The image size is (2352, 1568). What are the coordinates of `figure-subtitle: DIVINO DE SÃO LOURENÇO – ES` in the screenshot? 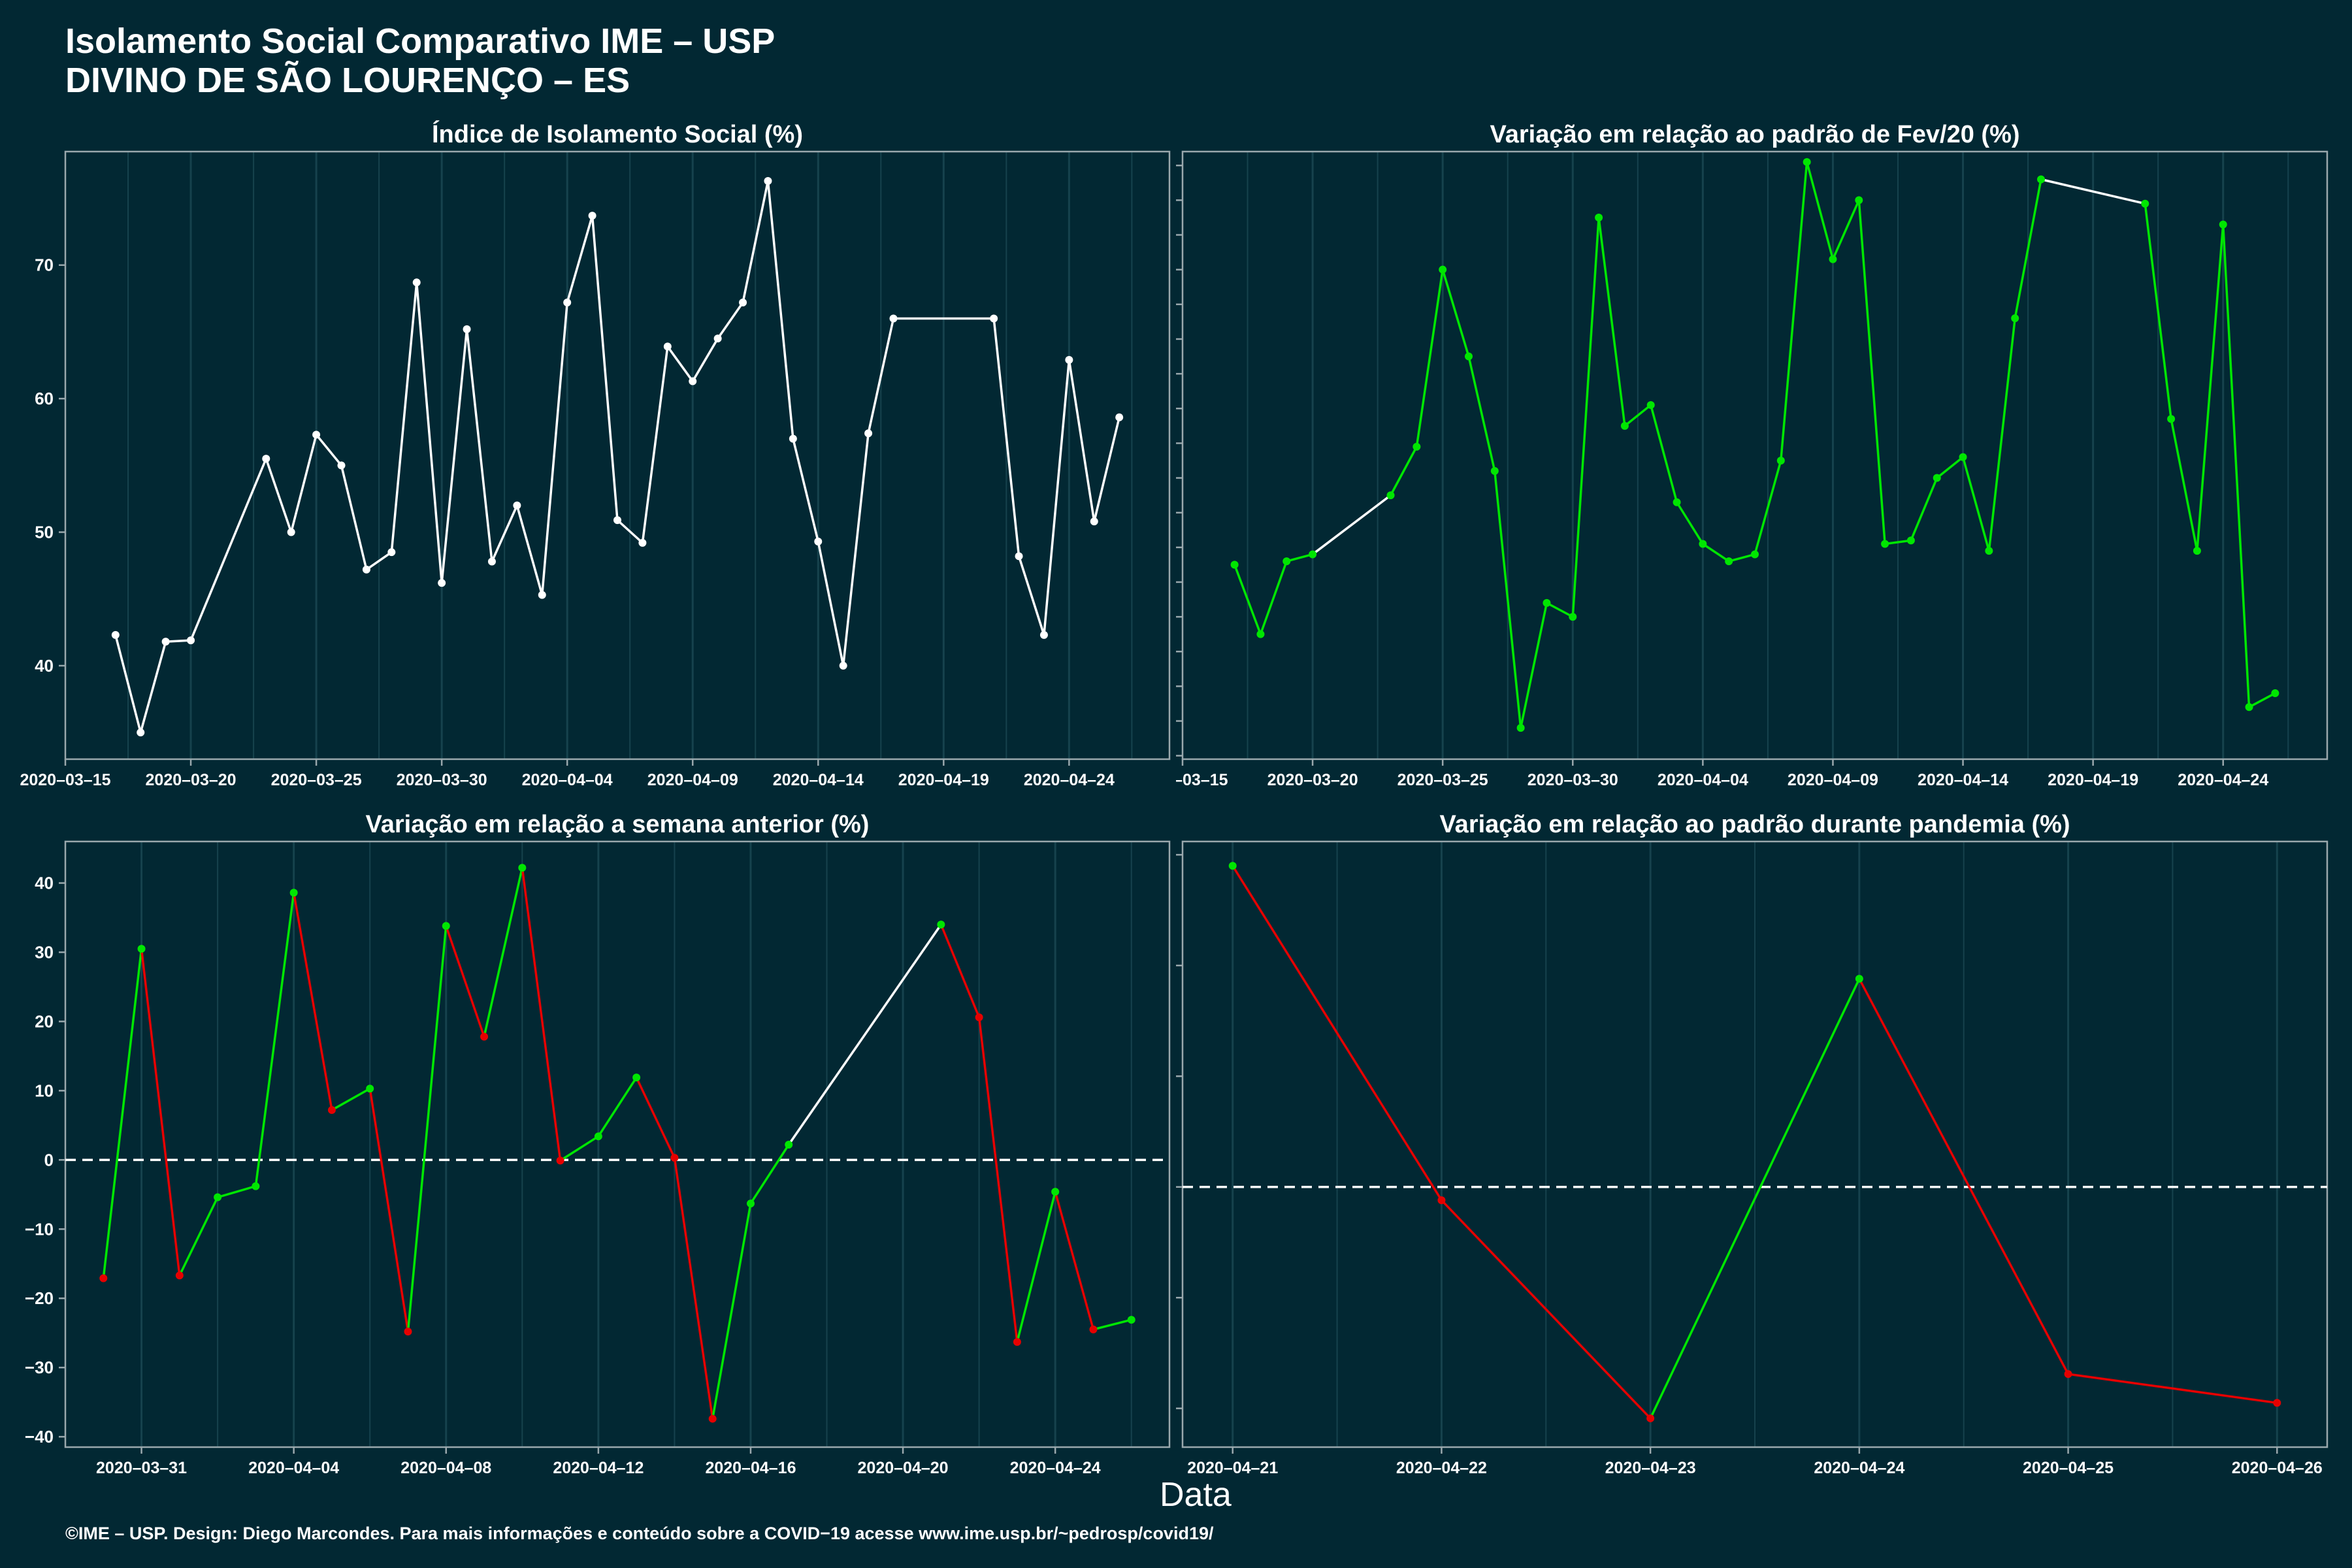 It's located at (347, 80).